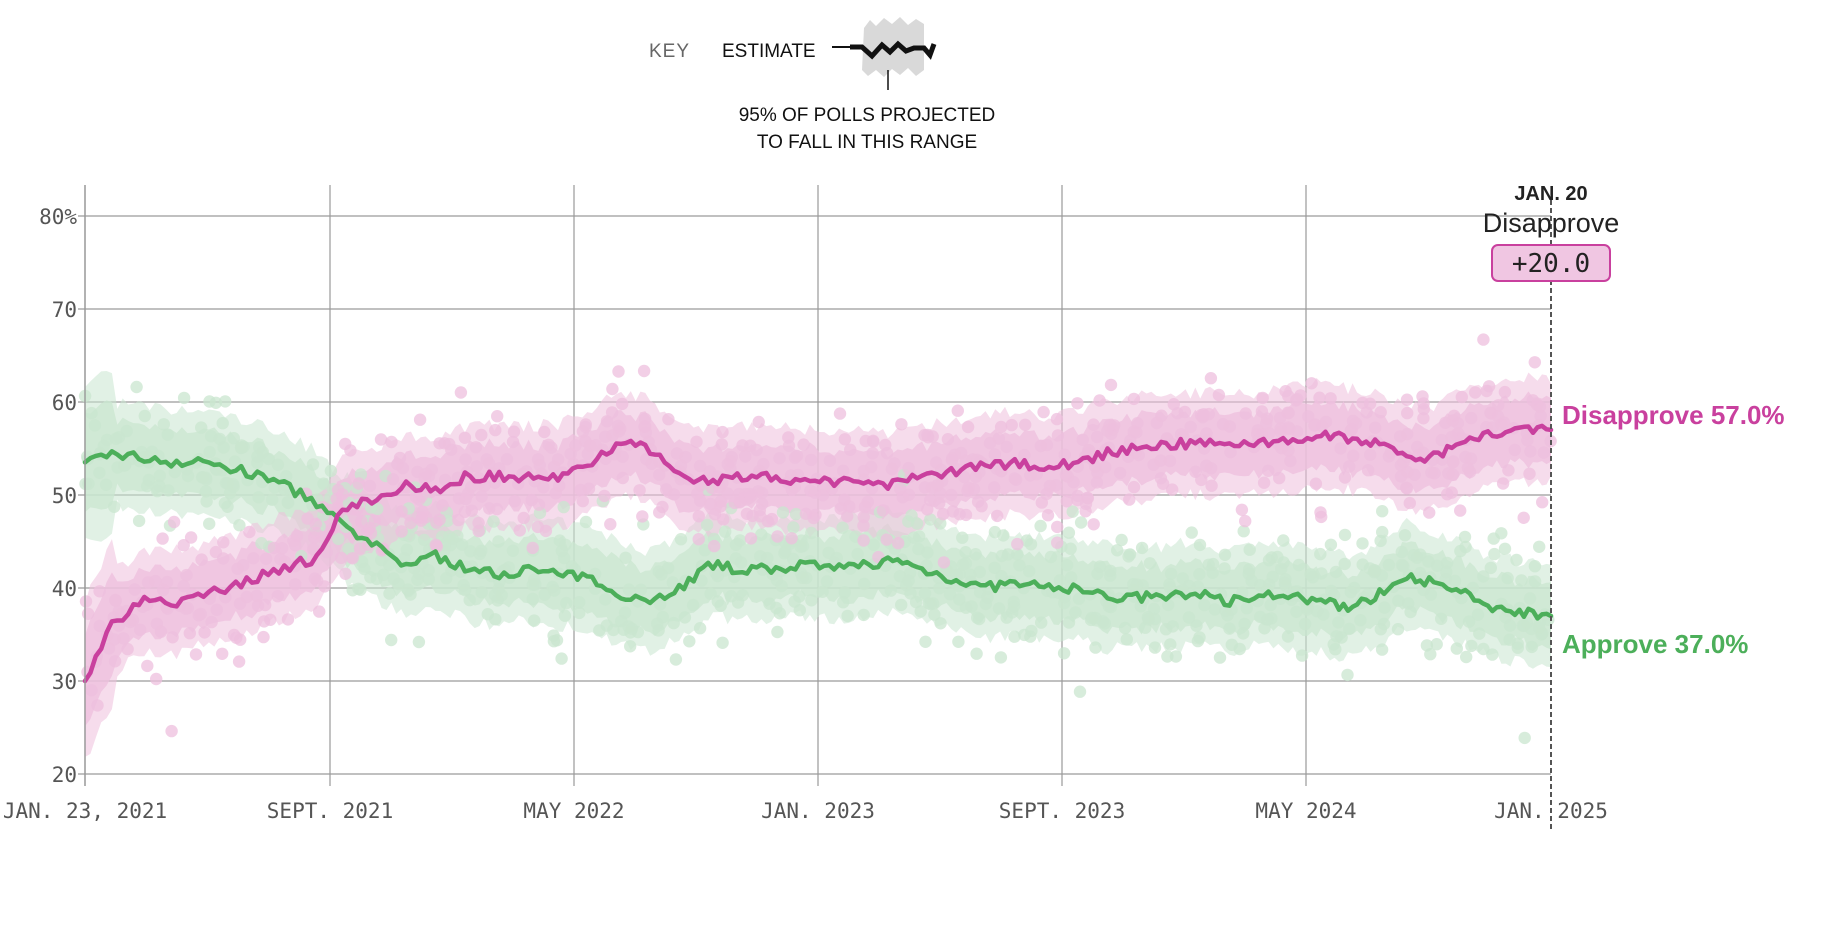 This screenshot has width=1838, height=942. What do you see at coordinates (1062, 811) in the screenshot?
I see `x-tick-label: SEPT. 2023` at bounding box center [1062, 811].